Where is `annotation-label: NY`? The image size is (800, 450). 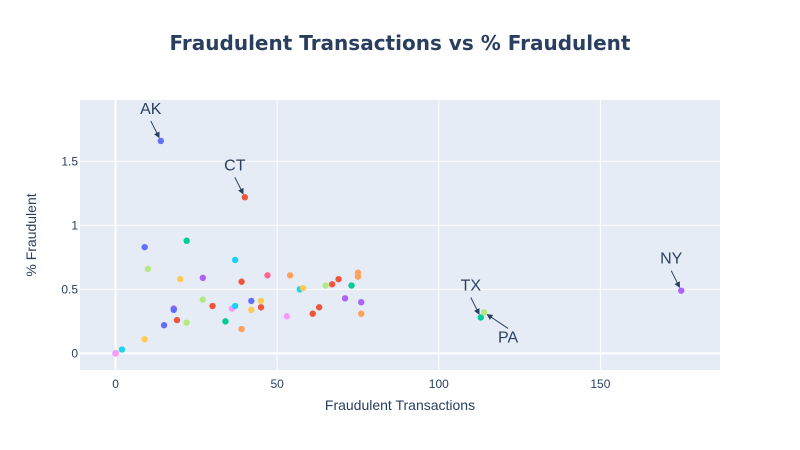
annotation-label: NY is located at coordinates (671, 259).